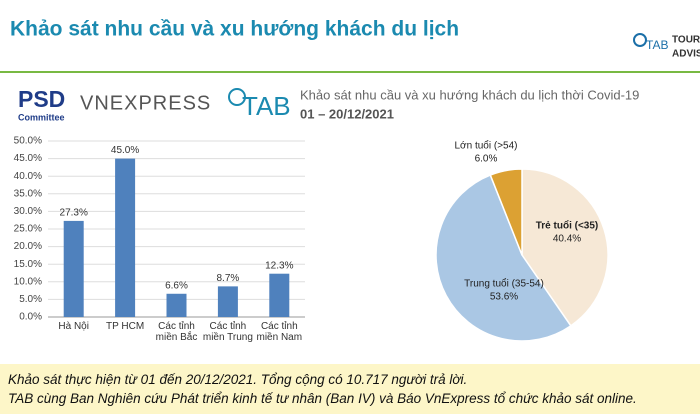  I want to click on psd-sub: Committee, so click(41, 117).